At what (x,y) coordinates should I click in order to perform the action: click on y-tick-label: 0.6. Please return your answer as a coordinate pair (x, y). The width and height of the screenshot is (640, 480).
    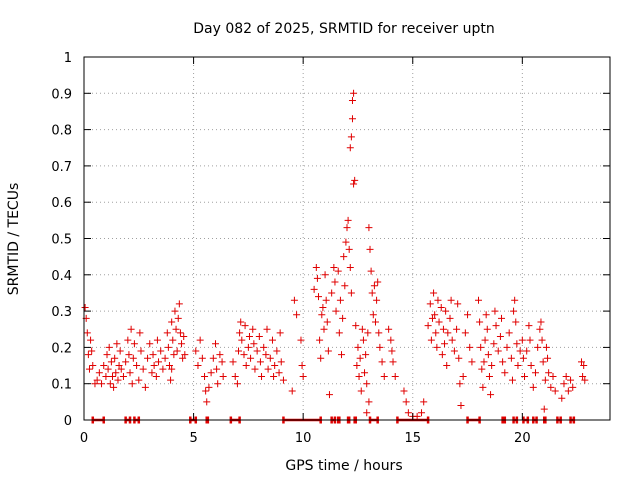
    Looking at the image, I should click on (61, 203).